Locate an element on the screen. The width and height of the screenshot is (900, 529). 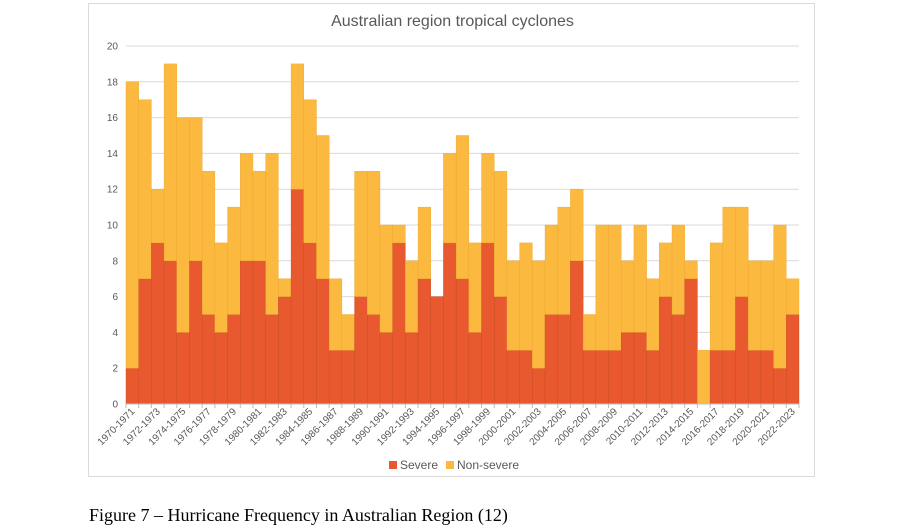
legend-swatch-severe is located at coordinates (393, 465).